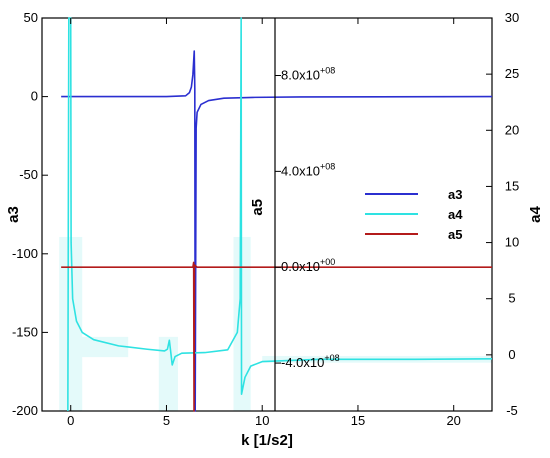 Image resolution: width=550 pixels, height=458 pixels. I want to click on x-tick-label: 5, so click(166, 420).